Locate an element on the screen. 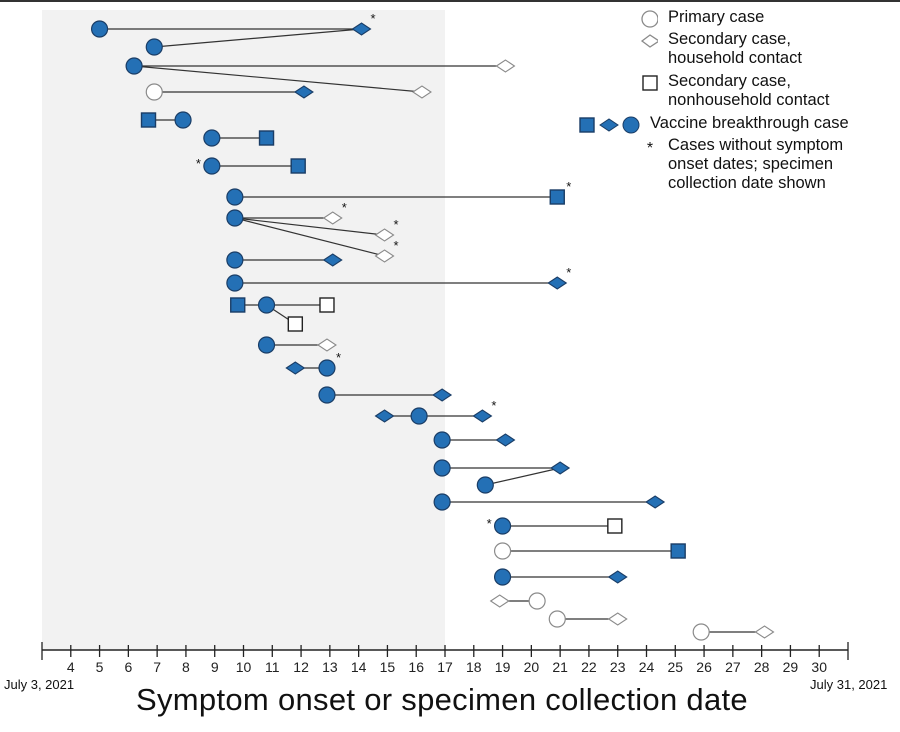 This screenshot has width=900, height=732. legend-label-breakthrough: Vaccine breakthrough case is located at coordinates (749, 123).